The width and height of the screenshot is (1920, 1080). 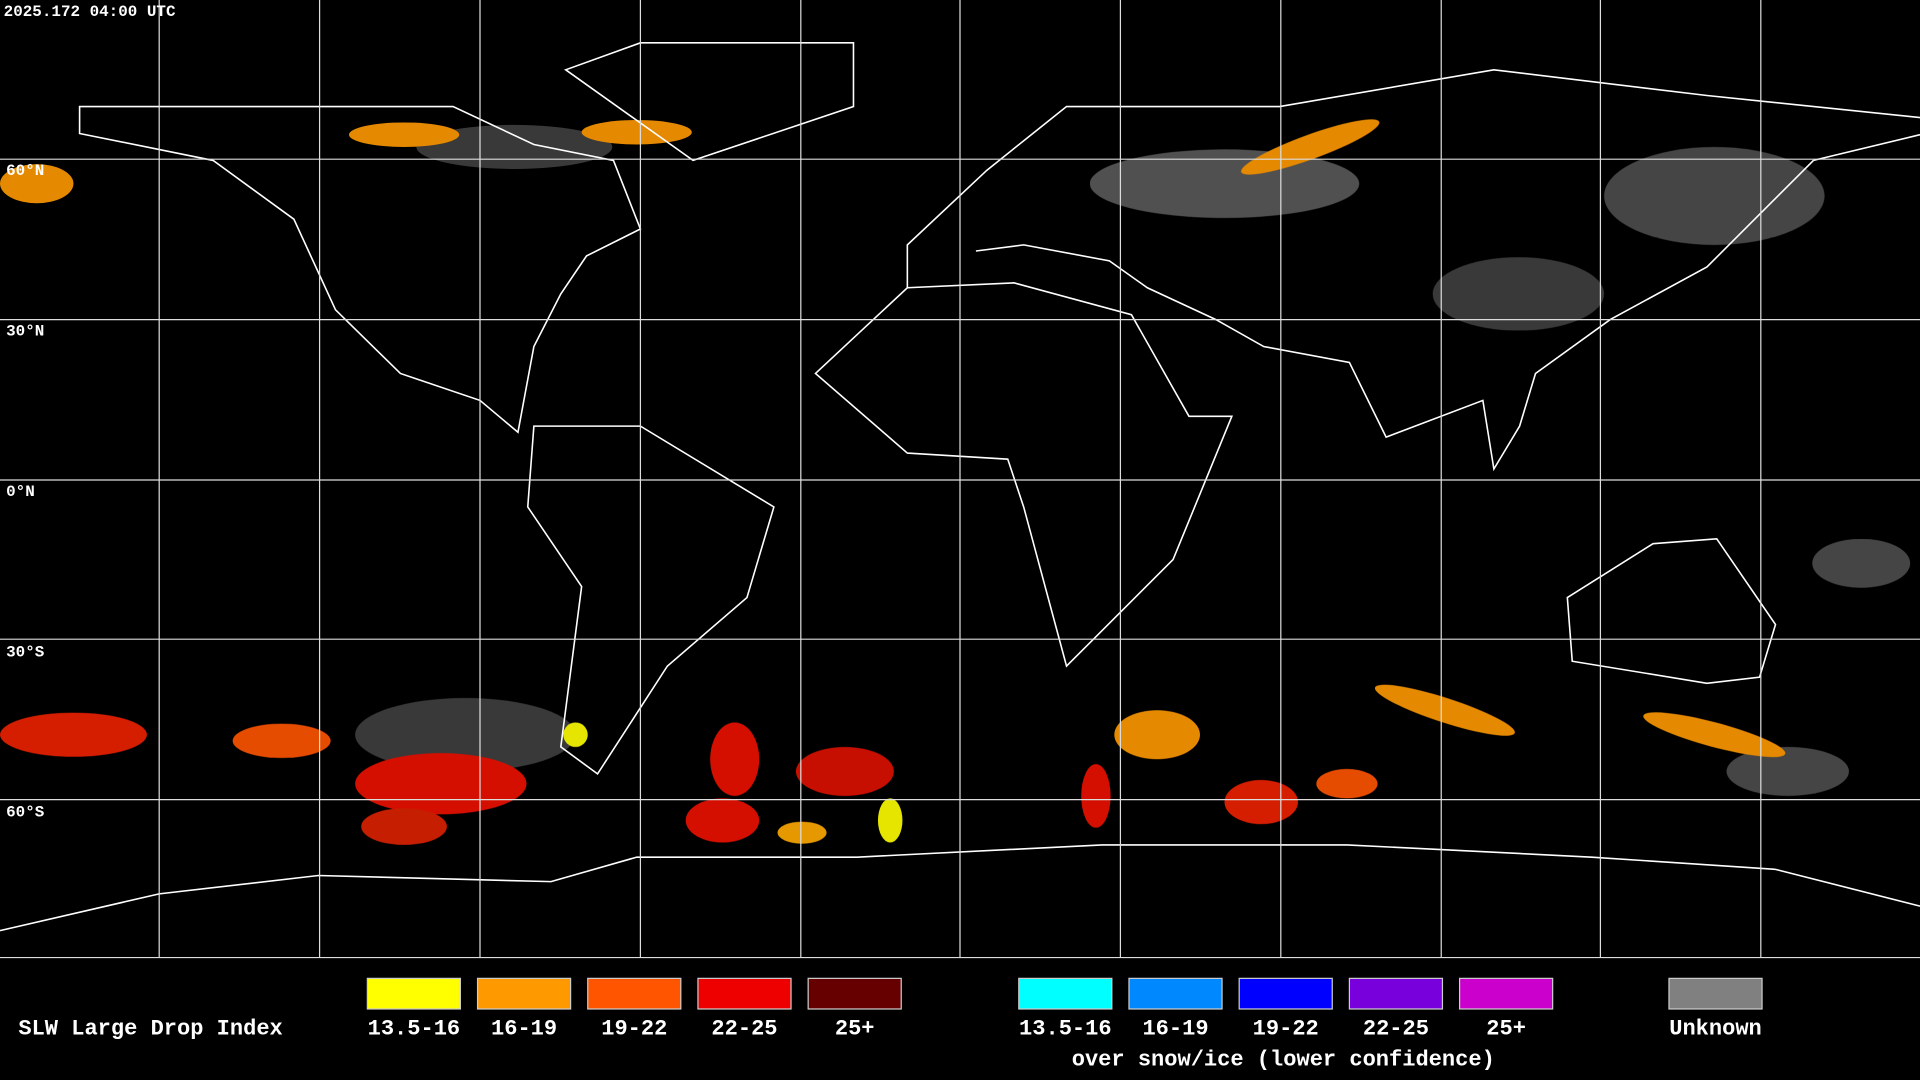 What do you see at coordinates (1715, 1029) in the screenshot?
I see `legend-label: Unknown` at bounding box center [1715, 1029].